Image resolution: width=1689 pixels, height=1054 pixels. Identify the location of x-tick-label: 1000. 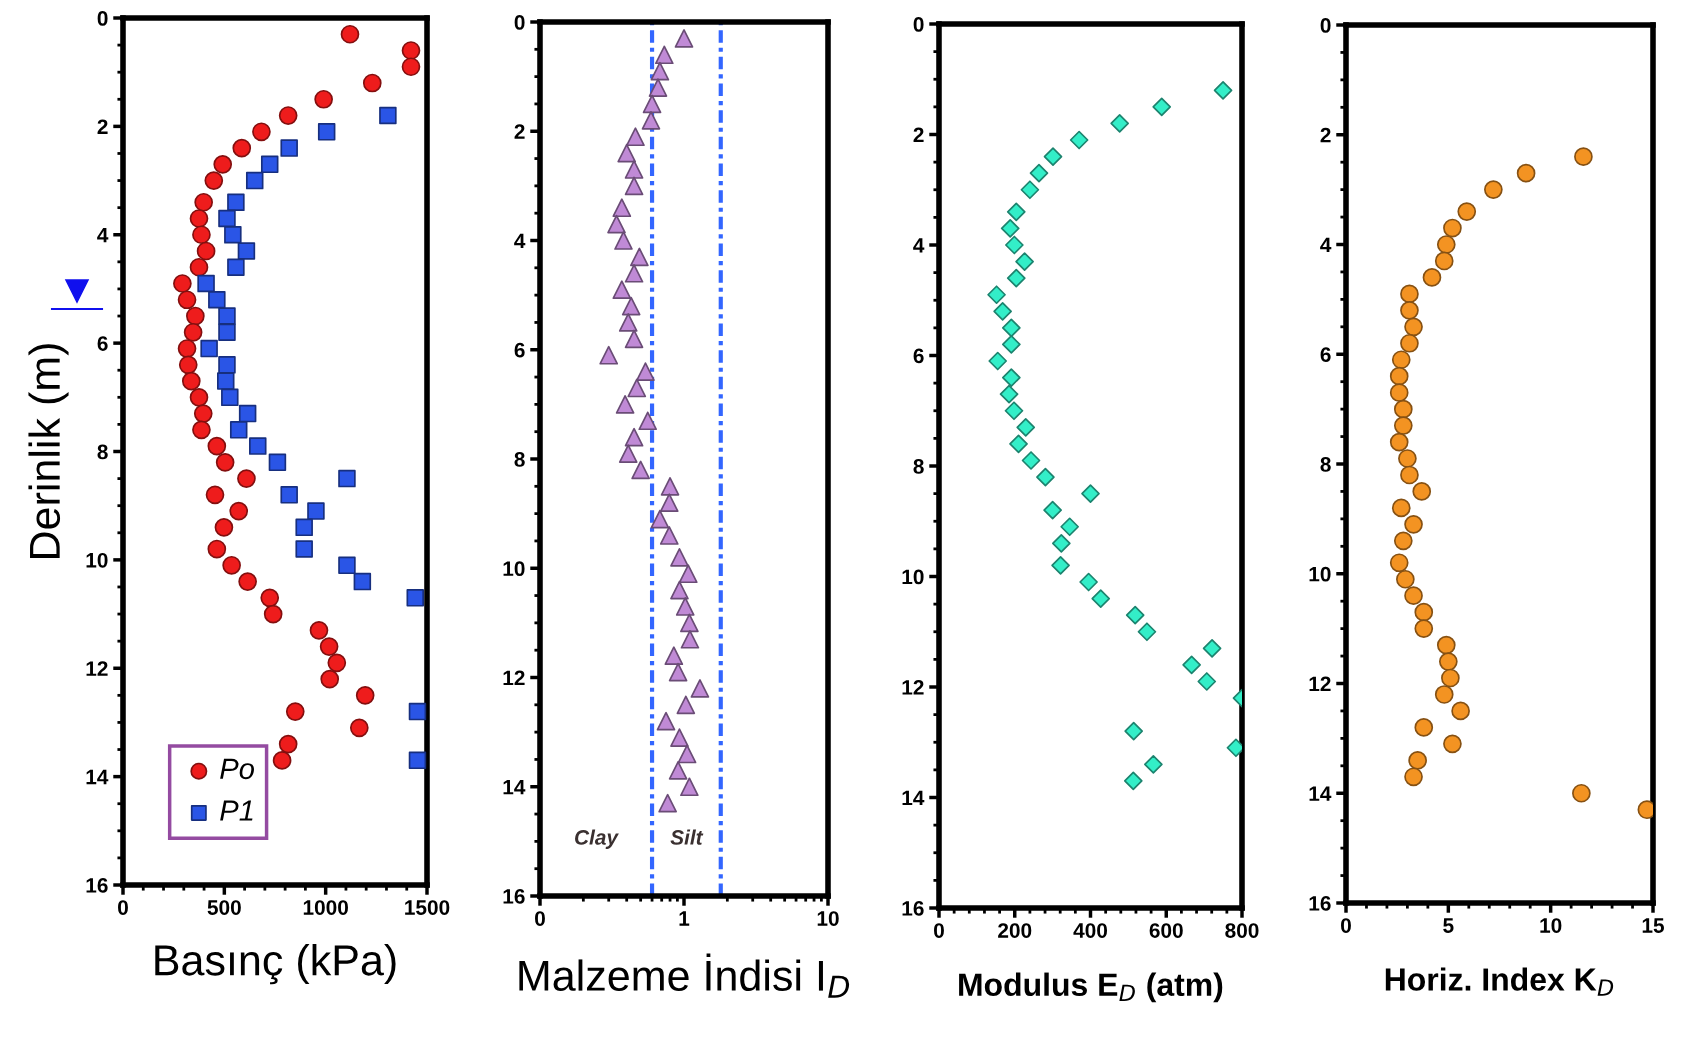
(325, 907).